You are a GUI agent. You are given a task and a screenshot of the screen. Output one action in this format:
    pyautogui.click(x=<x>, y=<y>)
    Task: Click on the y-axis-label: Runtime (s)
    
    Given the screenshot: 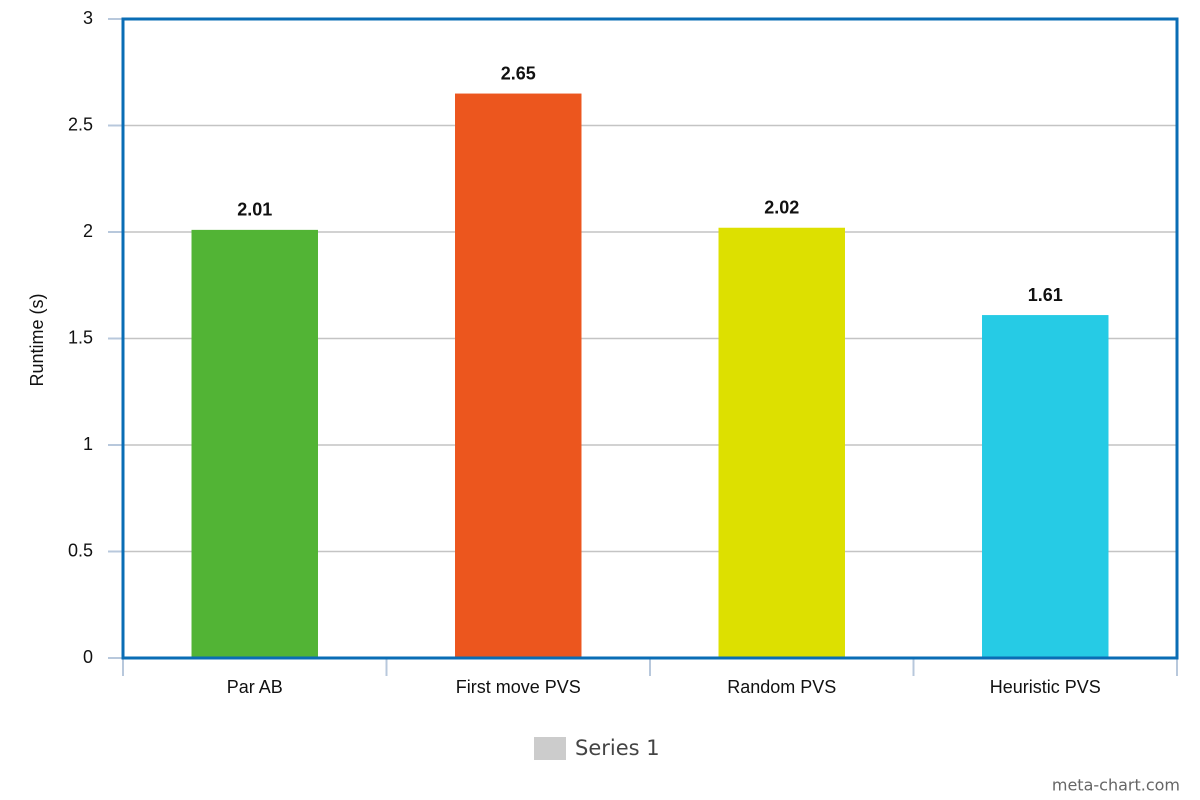 What is the action you would take?
    pyautogui.click(x=37, y=339)
    